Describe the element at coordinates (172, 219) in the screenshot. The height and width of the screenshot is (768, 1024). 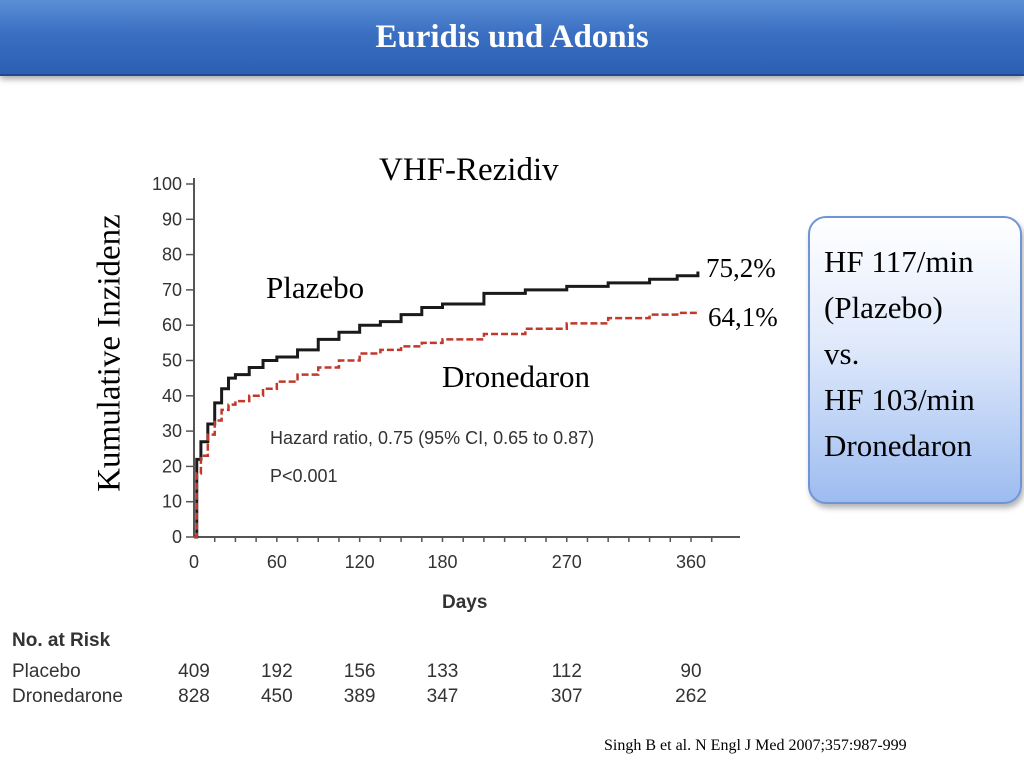
I see `y-tick-label: 90` at that location.